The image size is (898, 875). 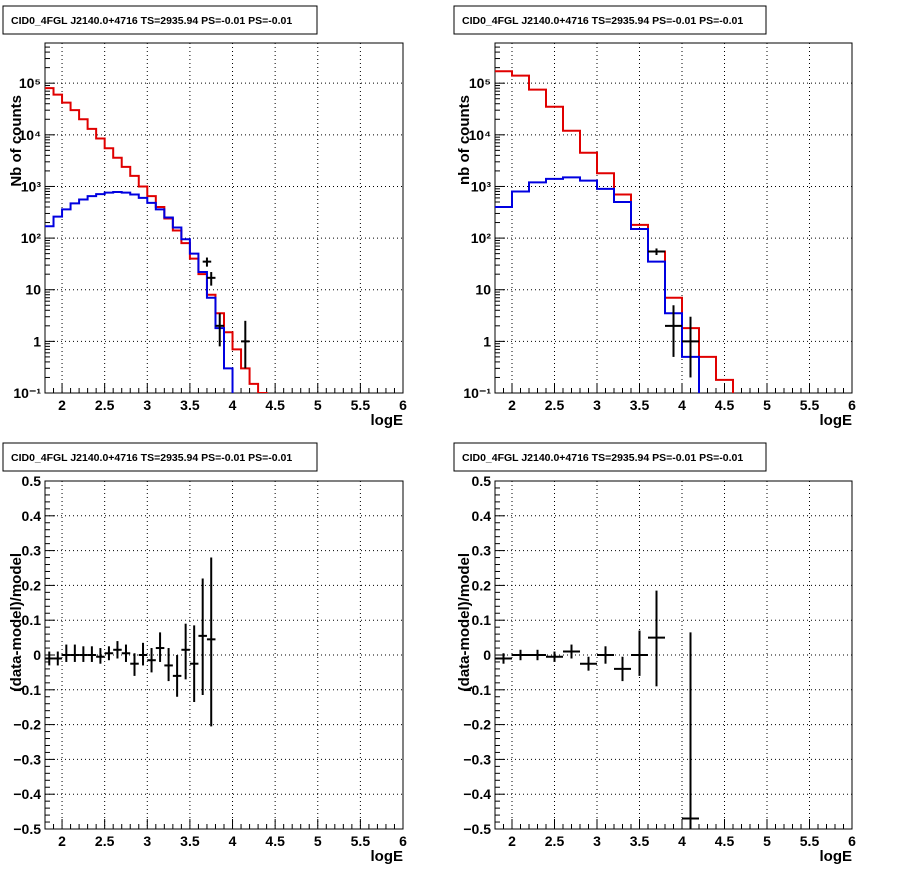 I want to click on y-tick-label: 0.2, so click(x=32, y=585).